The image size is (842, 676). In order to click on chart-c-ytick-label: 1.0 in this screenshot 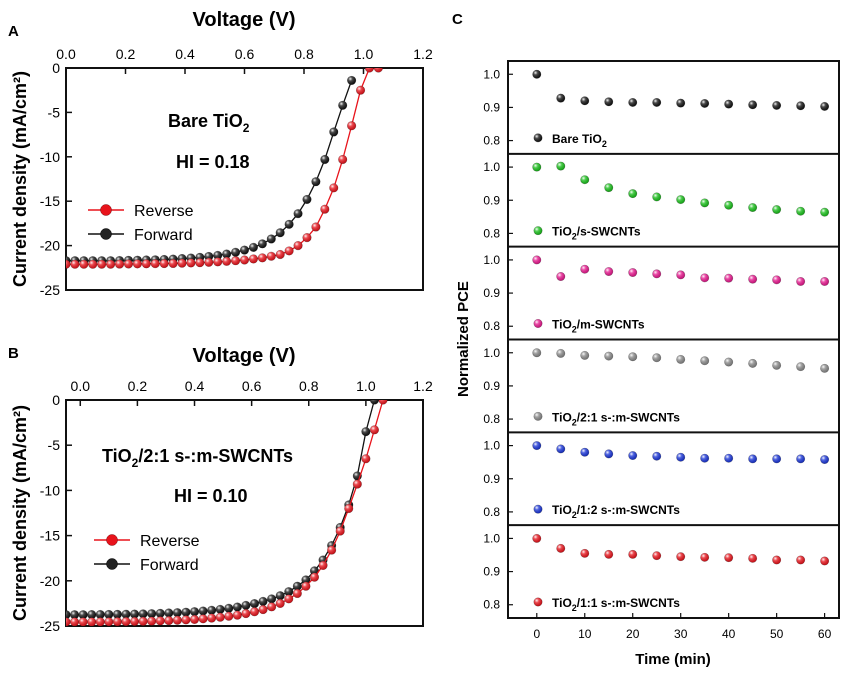, I will do `click(491, 446)`.